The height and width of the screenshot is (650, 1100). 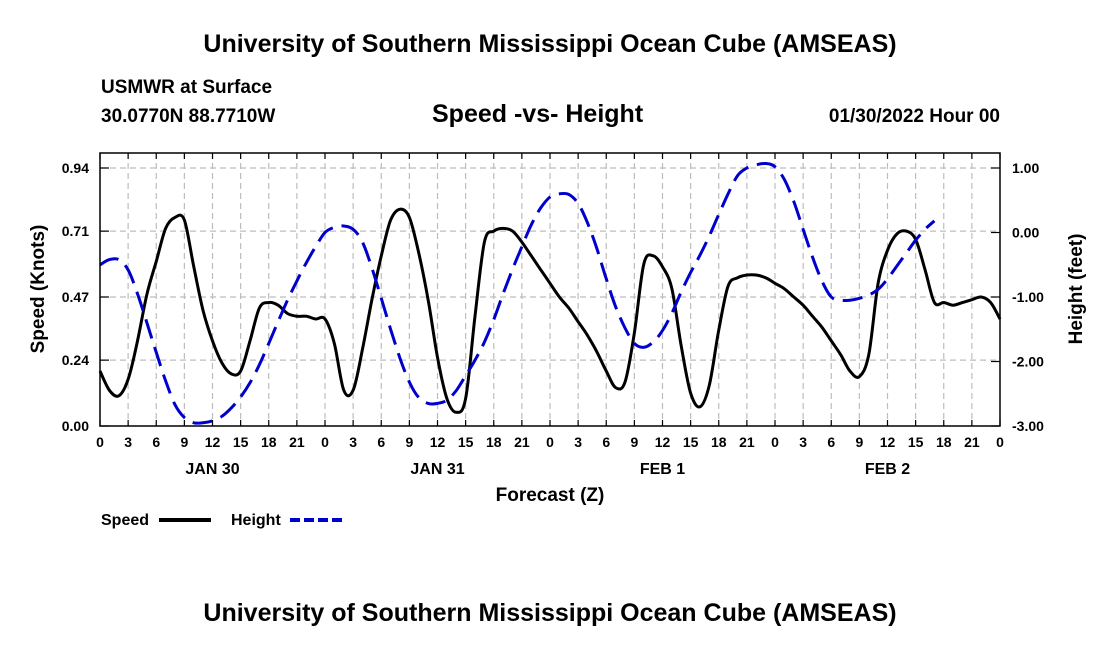 What do you see at coordinates (1076, 289) in the screenshot?
I see `y2-axis-title: Height (feet)` at bounding box center [1076, 289].